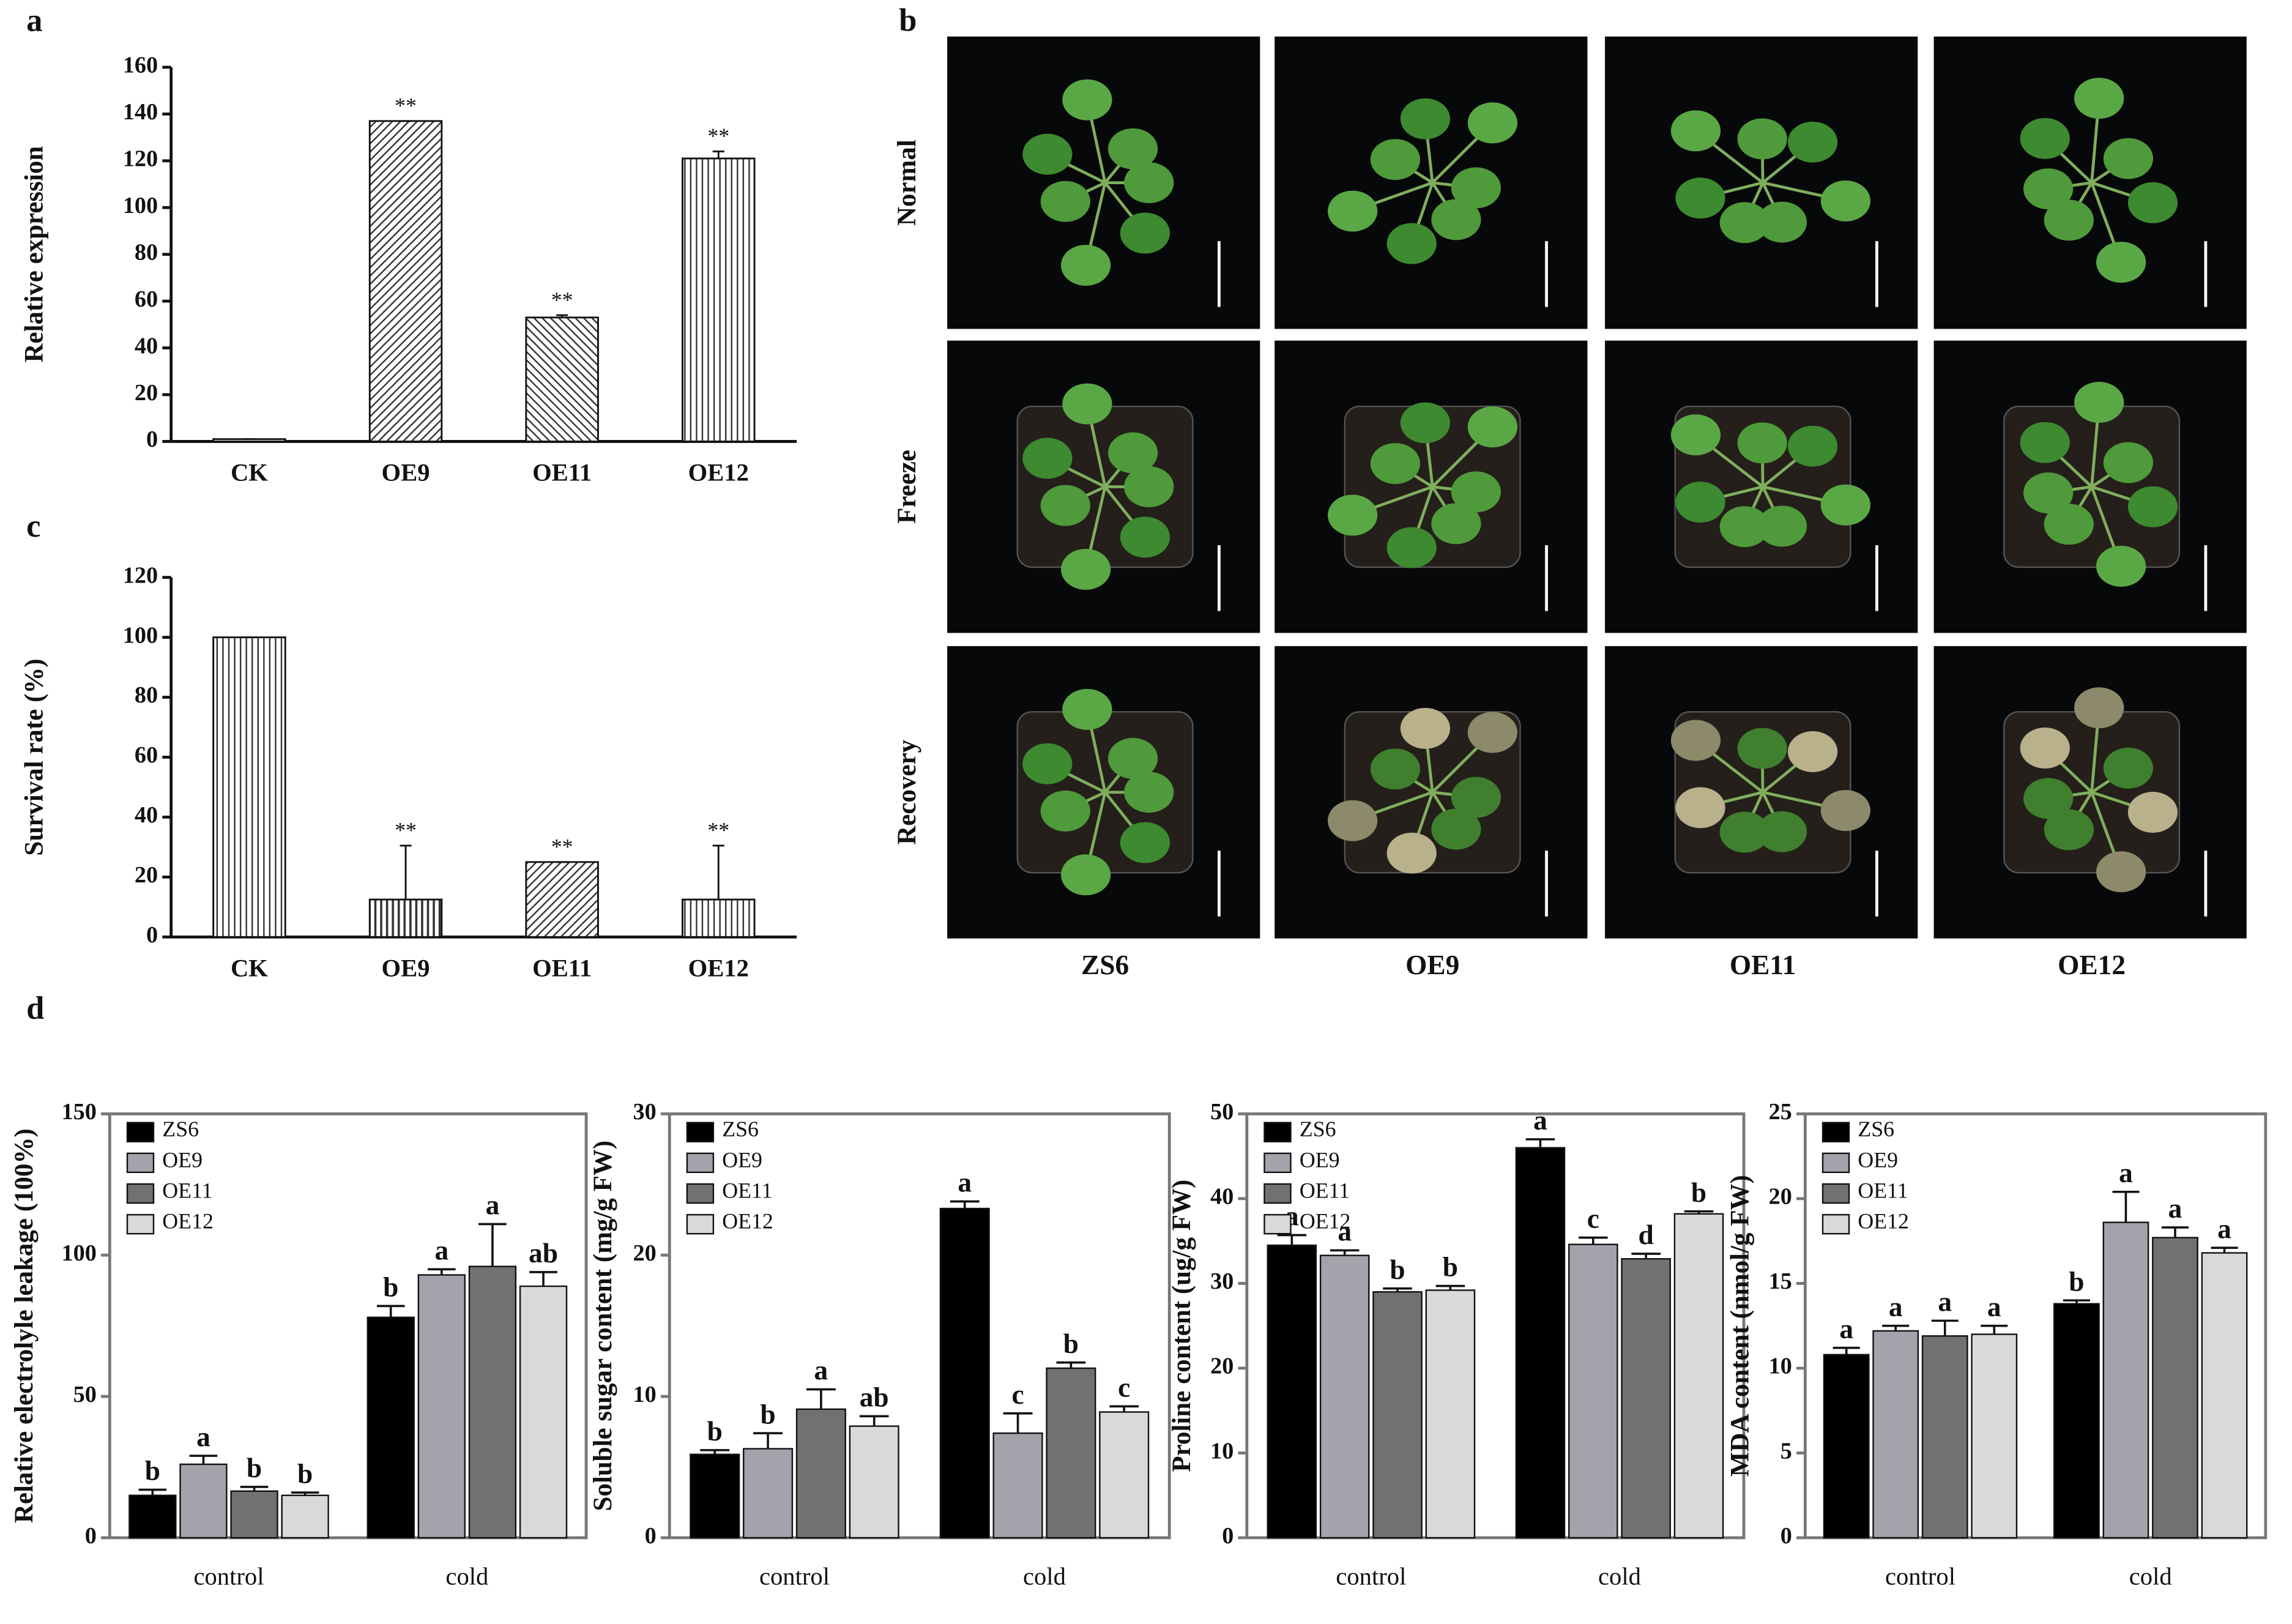  Describe the element at coordinates (183, 1160) in the screenshot. I see `legend-label: OE9` at that location.